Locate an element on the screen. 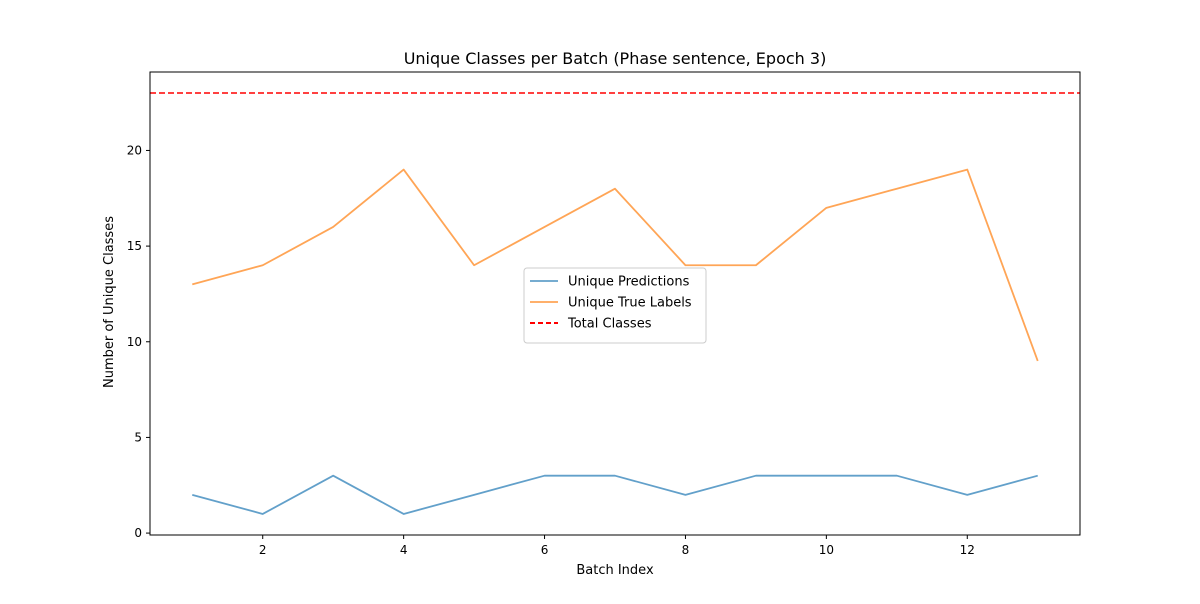 The width and height of the screenshot is (1200, 604). legend-label-total-classes: Total Classes is located at coordinates (609, 324).